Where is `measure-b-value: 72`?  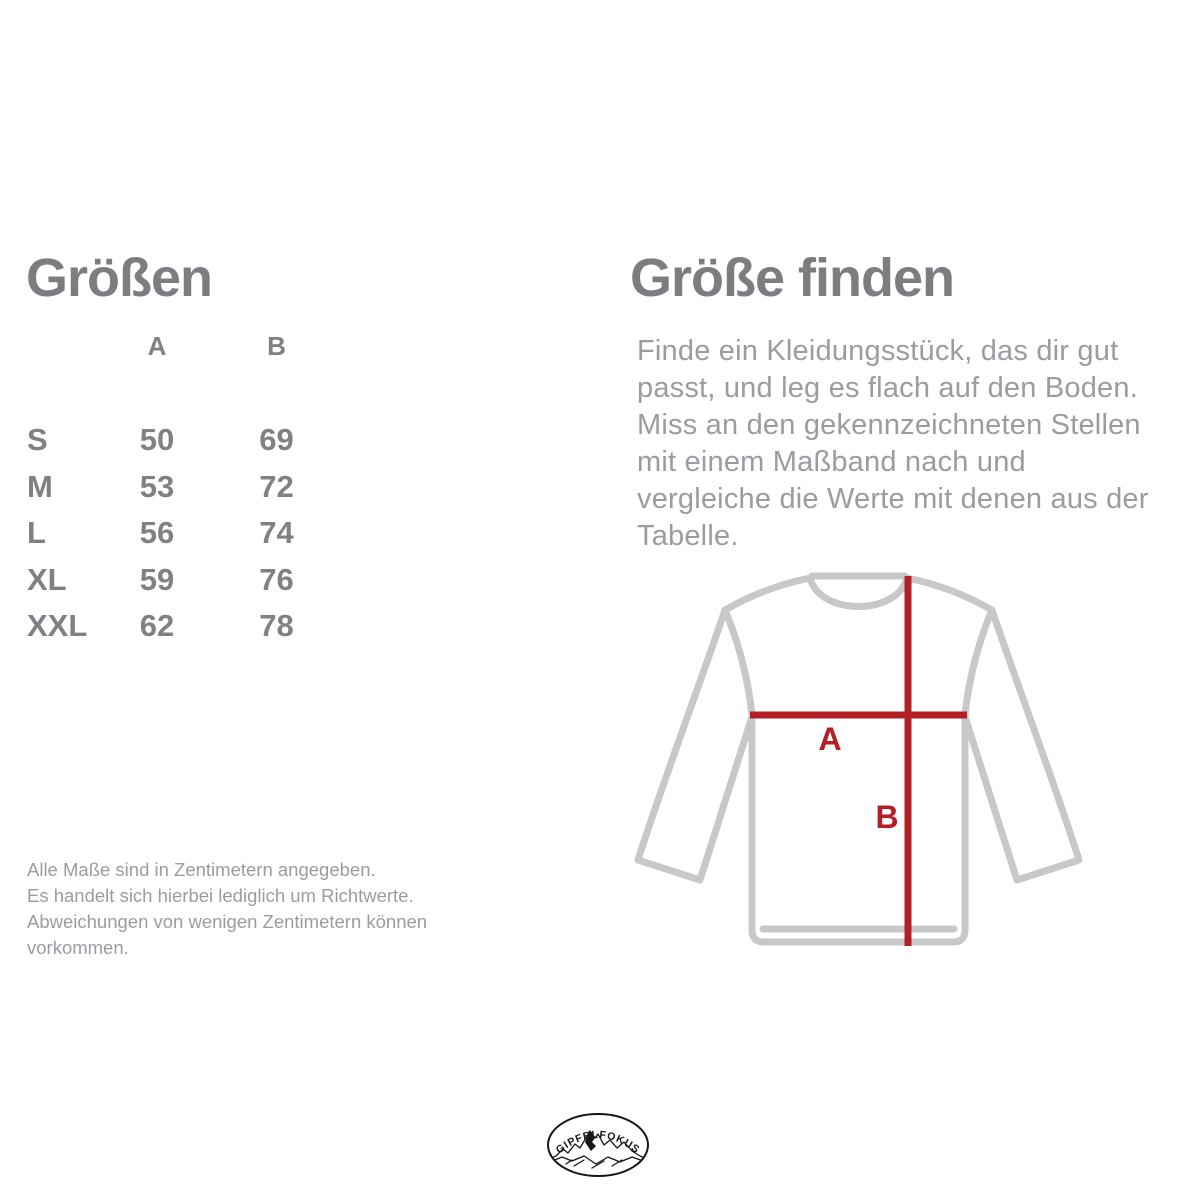 measure-b-value: 72 is located at coordinates (276, 486).